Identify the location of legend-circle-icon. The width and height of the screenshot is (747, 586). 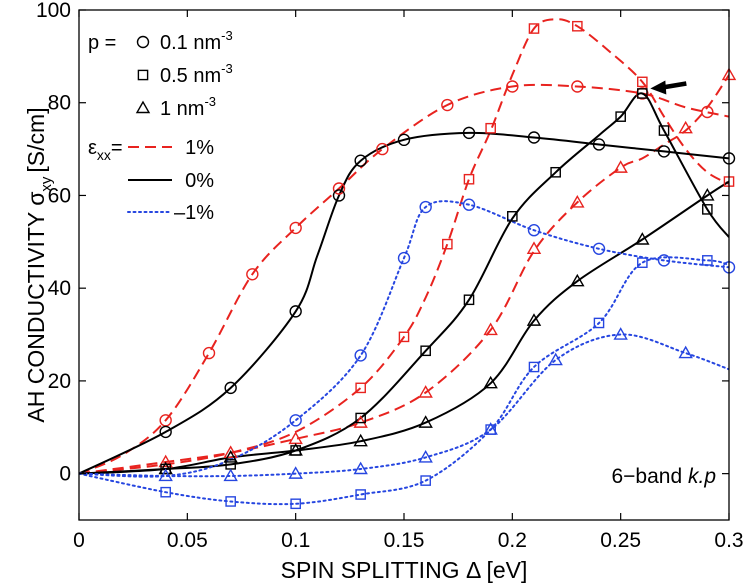
(143, 42).